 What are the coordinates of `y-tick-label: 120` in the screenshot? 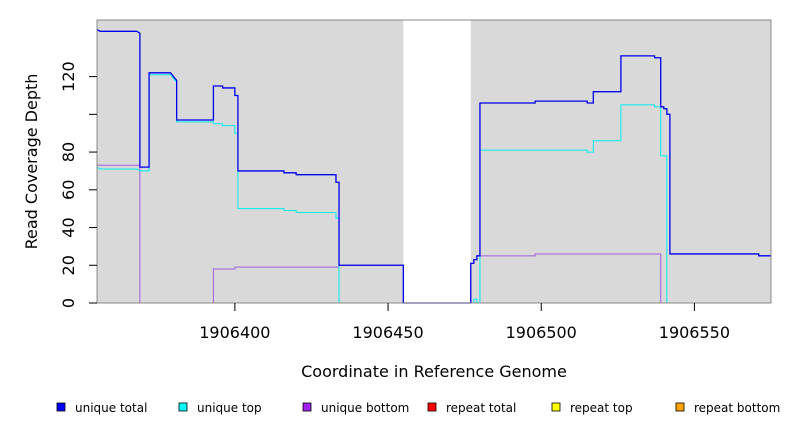 It's located at (68, 76).